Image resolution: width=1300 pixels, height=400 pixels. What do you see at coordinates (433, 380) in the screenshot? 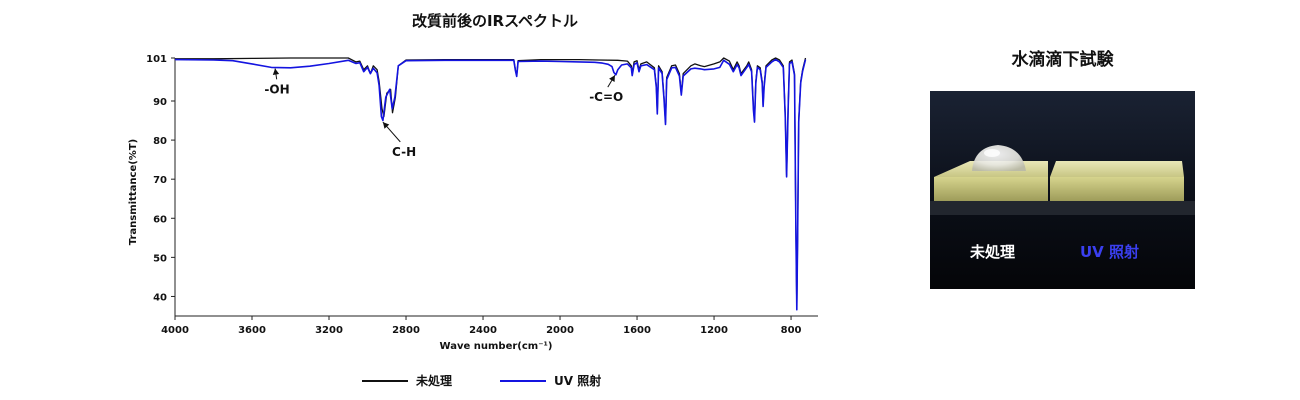
I see `legend-label-0: 未処理` at bounding box center [433, 380].